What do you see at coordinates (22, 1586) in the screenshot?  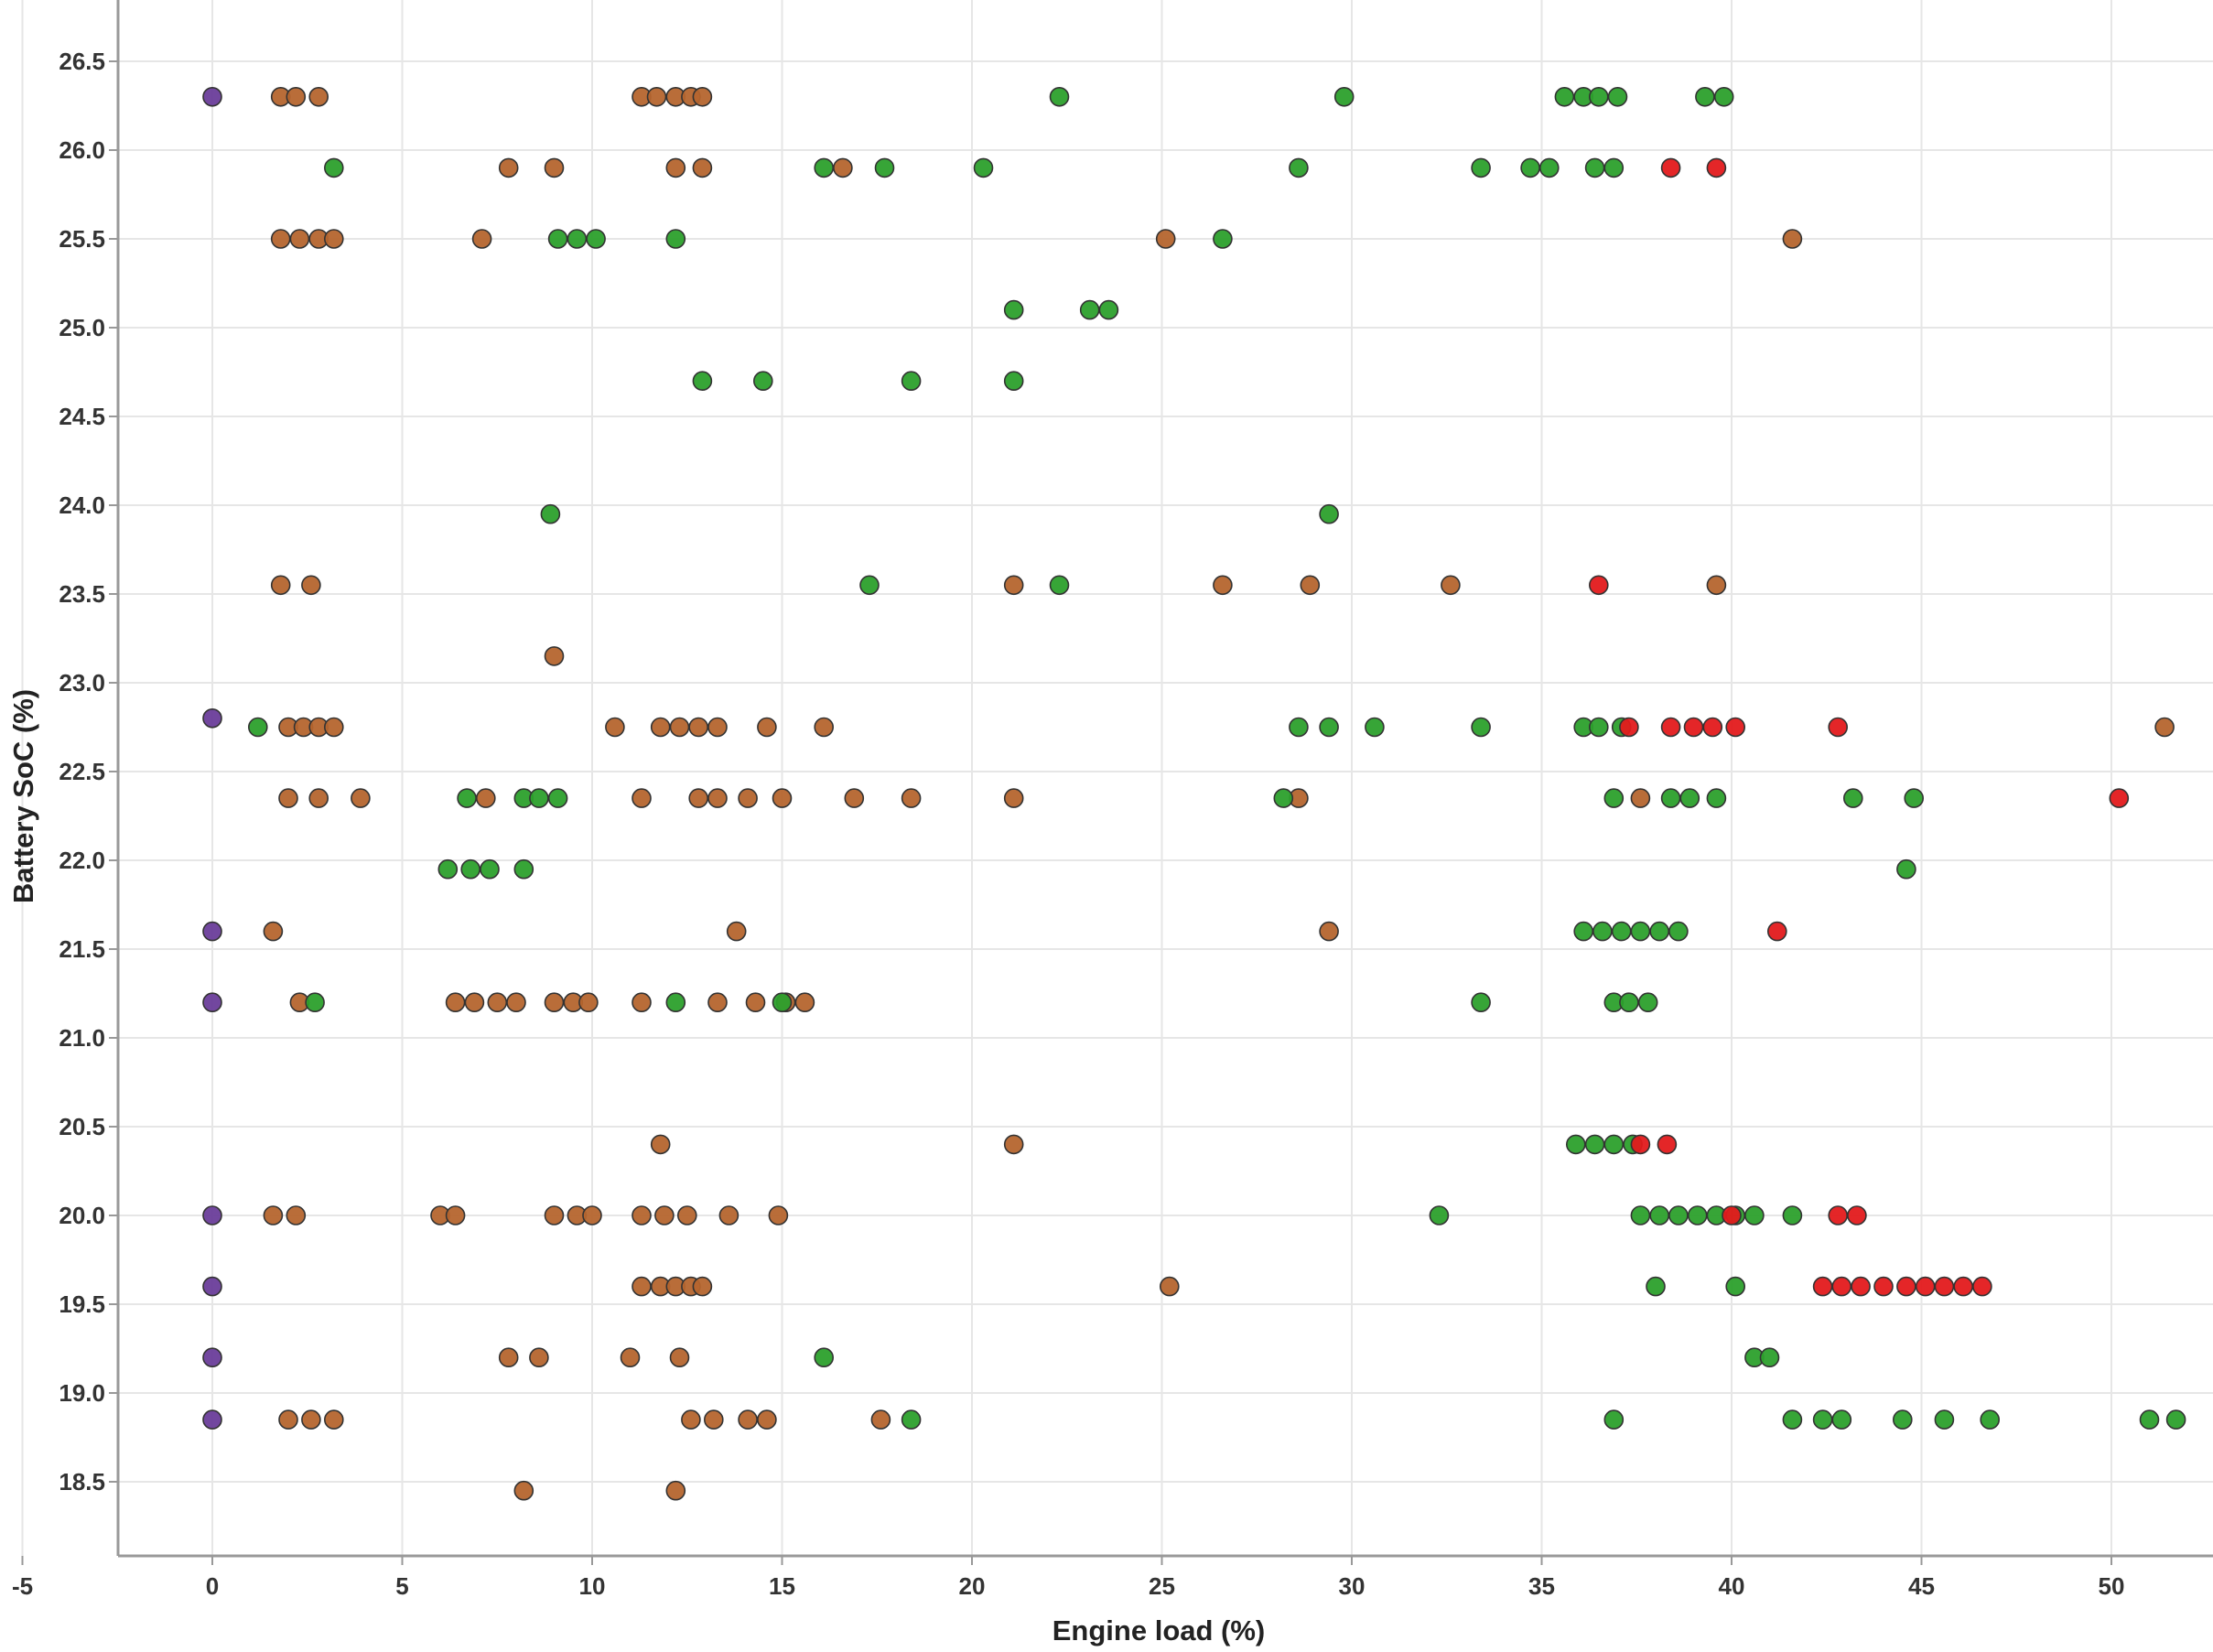 I see `x-tick-label: -5` at bounding box center [22, 1586].